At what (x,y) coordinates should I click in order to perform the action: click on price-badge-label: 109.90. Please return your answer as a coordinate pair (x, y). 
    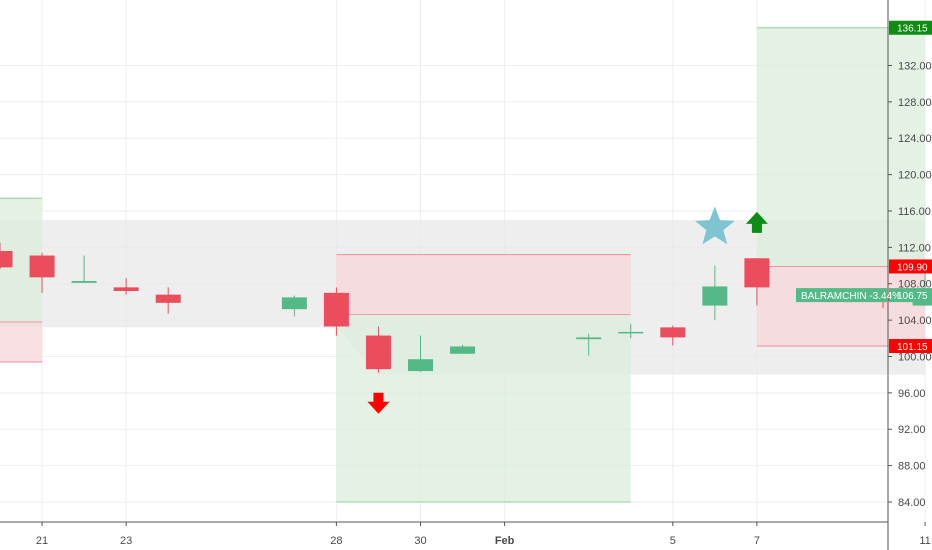
    Looking at the image, I should click on (912, 267).